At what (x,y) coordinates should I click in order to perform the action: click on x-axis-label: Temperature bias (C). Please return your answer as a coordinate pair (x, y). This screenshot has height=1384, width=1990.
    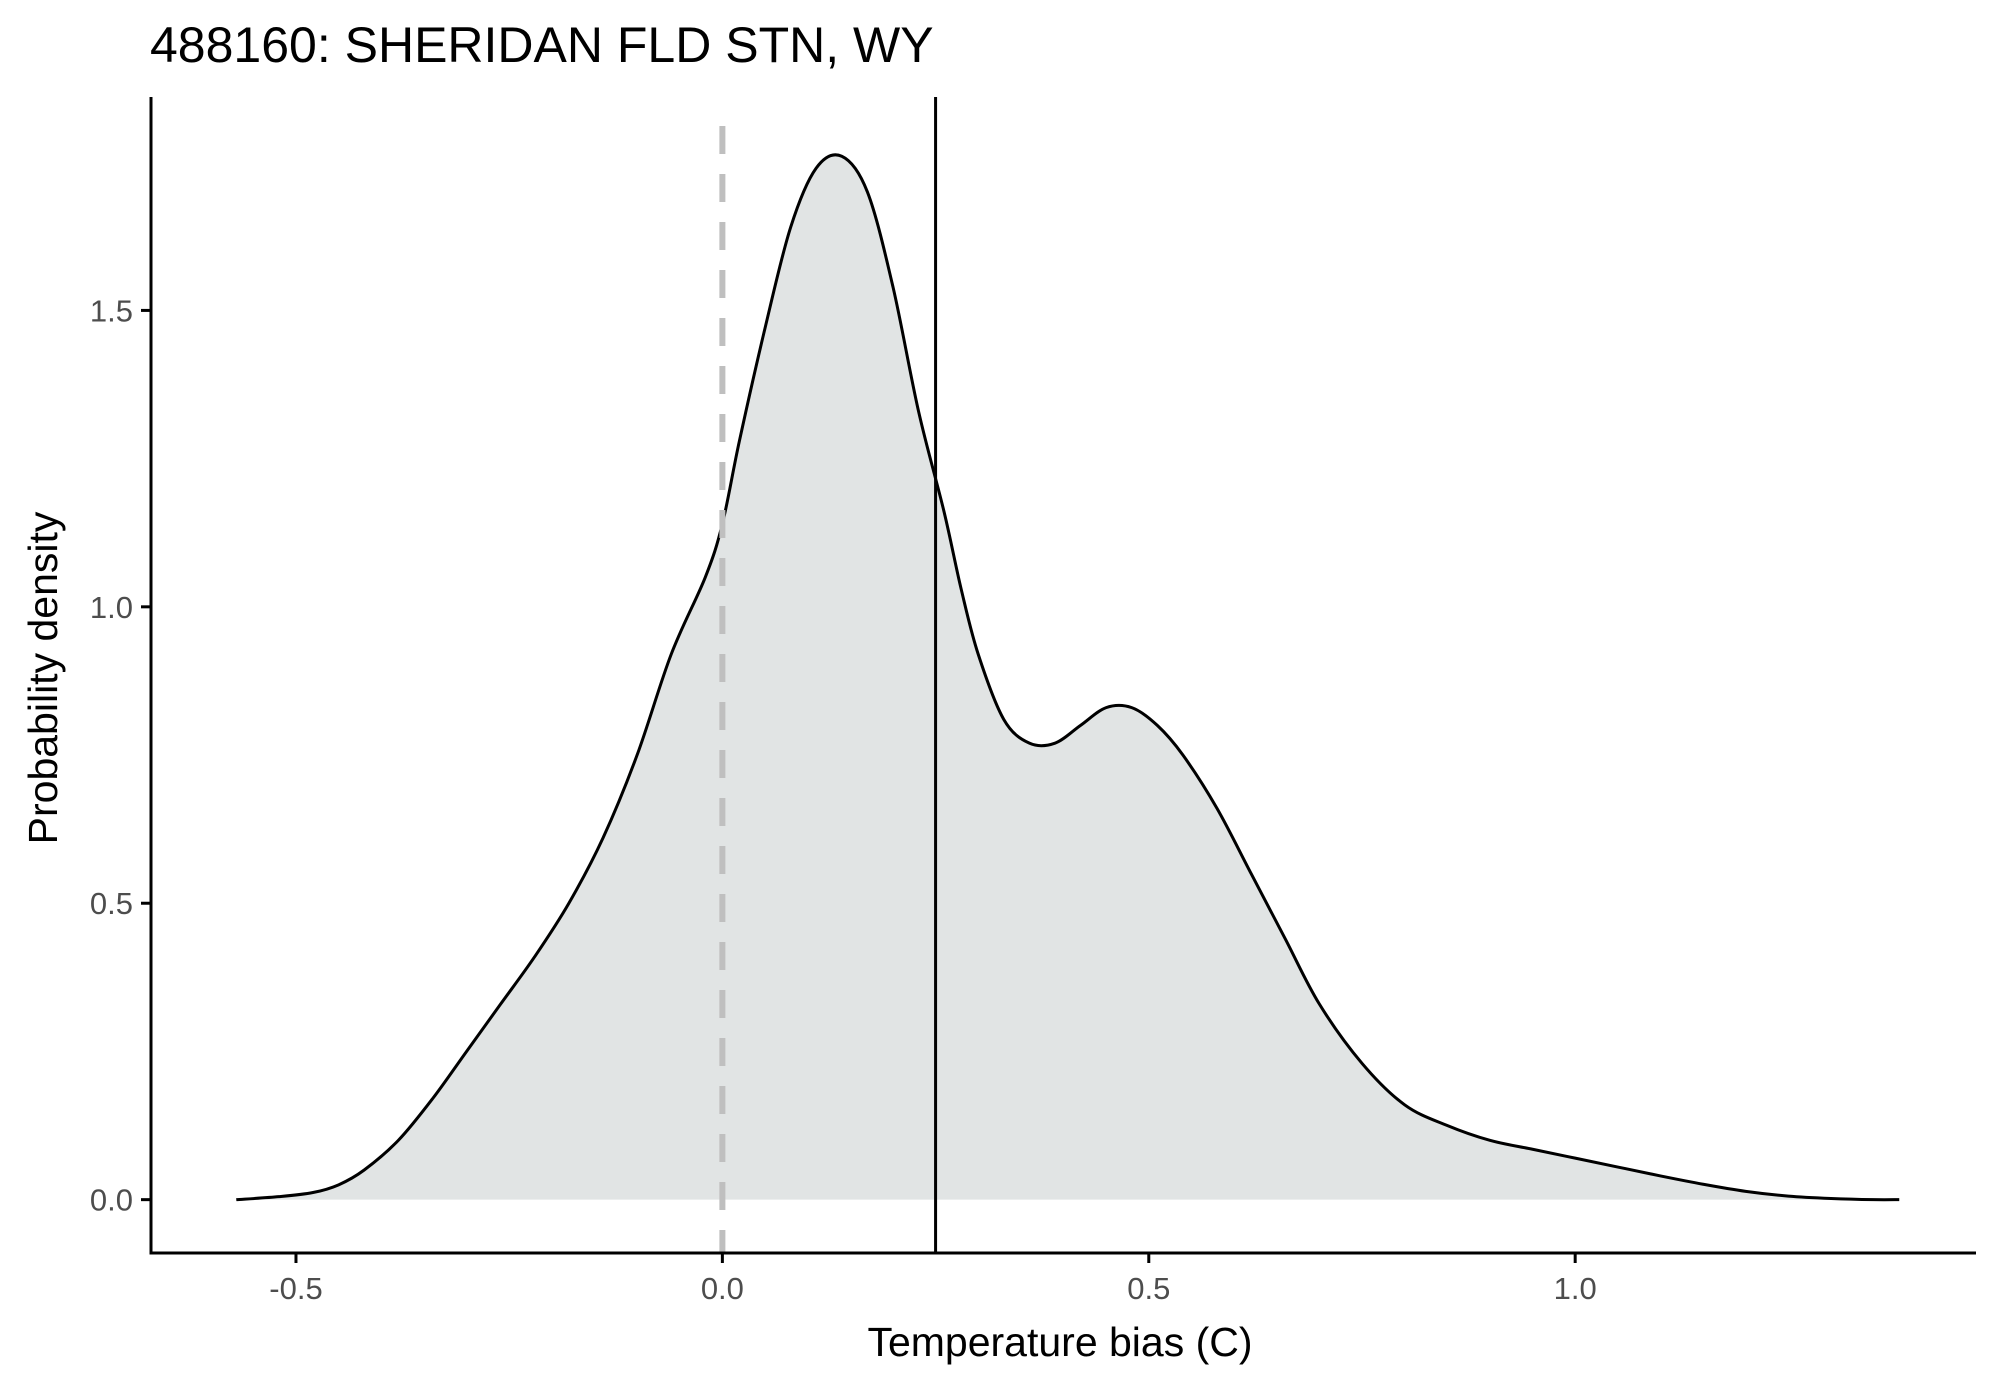
    Looking at the image, I should click on (1059, 1342).